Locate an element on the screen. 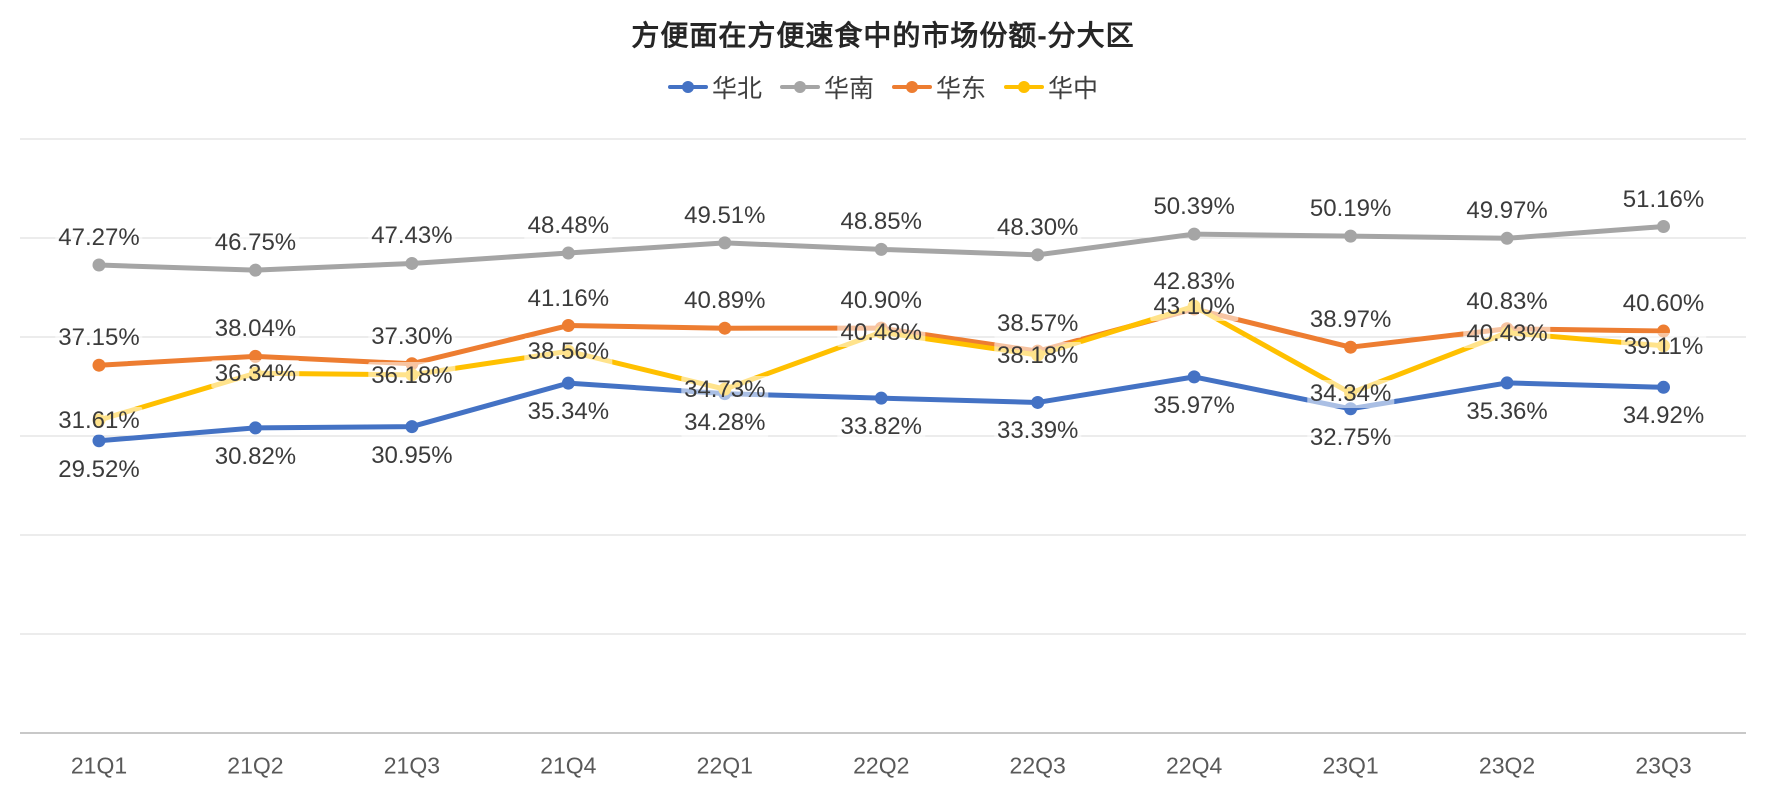 Image resolution: width=1766 pixels, height=794 pixels. data-label: 39.11% is located at coordinates (1663, 346).